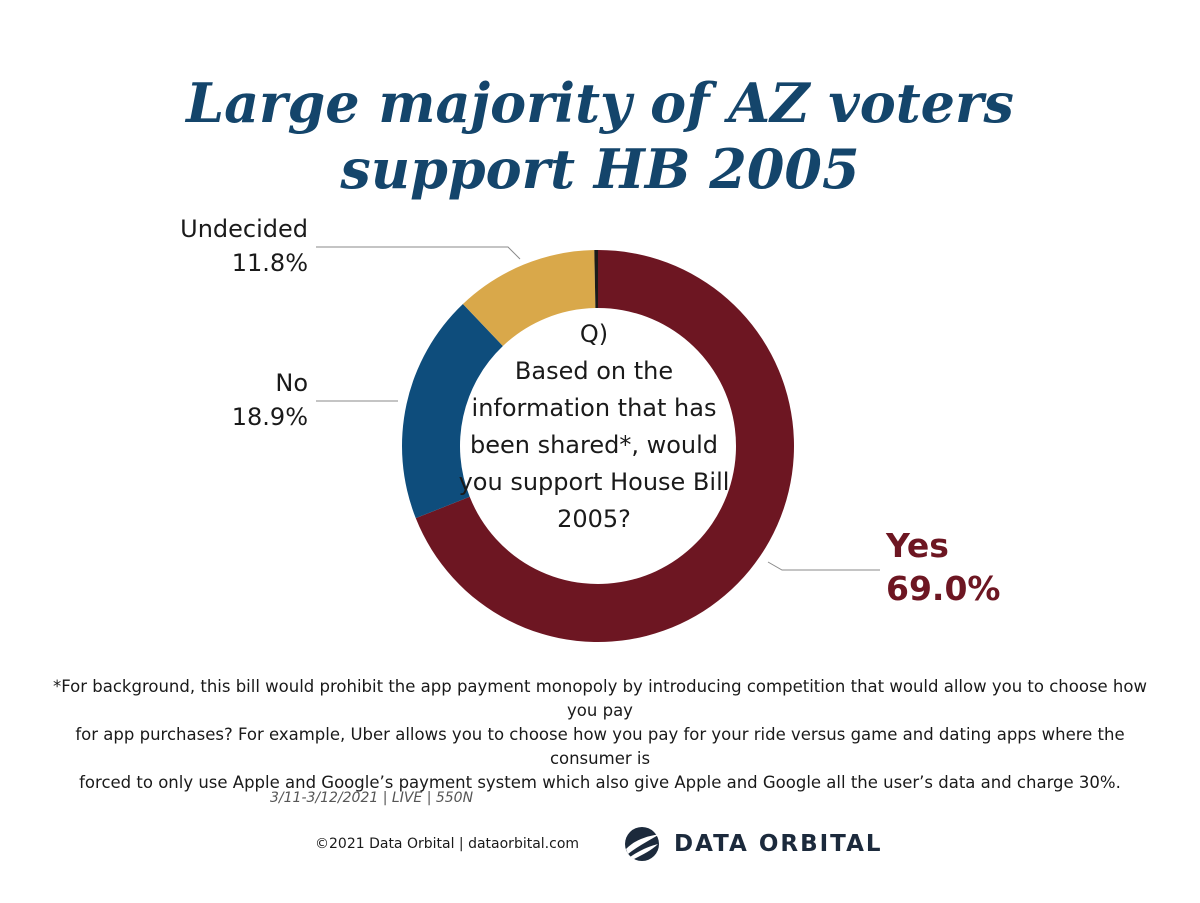  Describe the element at coordinates (229, 400) in the screenshot. I see `label-no: No 18.9%` at that location.